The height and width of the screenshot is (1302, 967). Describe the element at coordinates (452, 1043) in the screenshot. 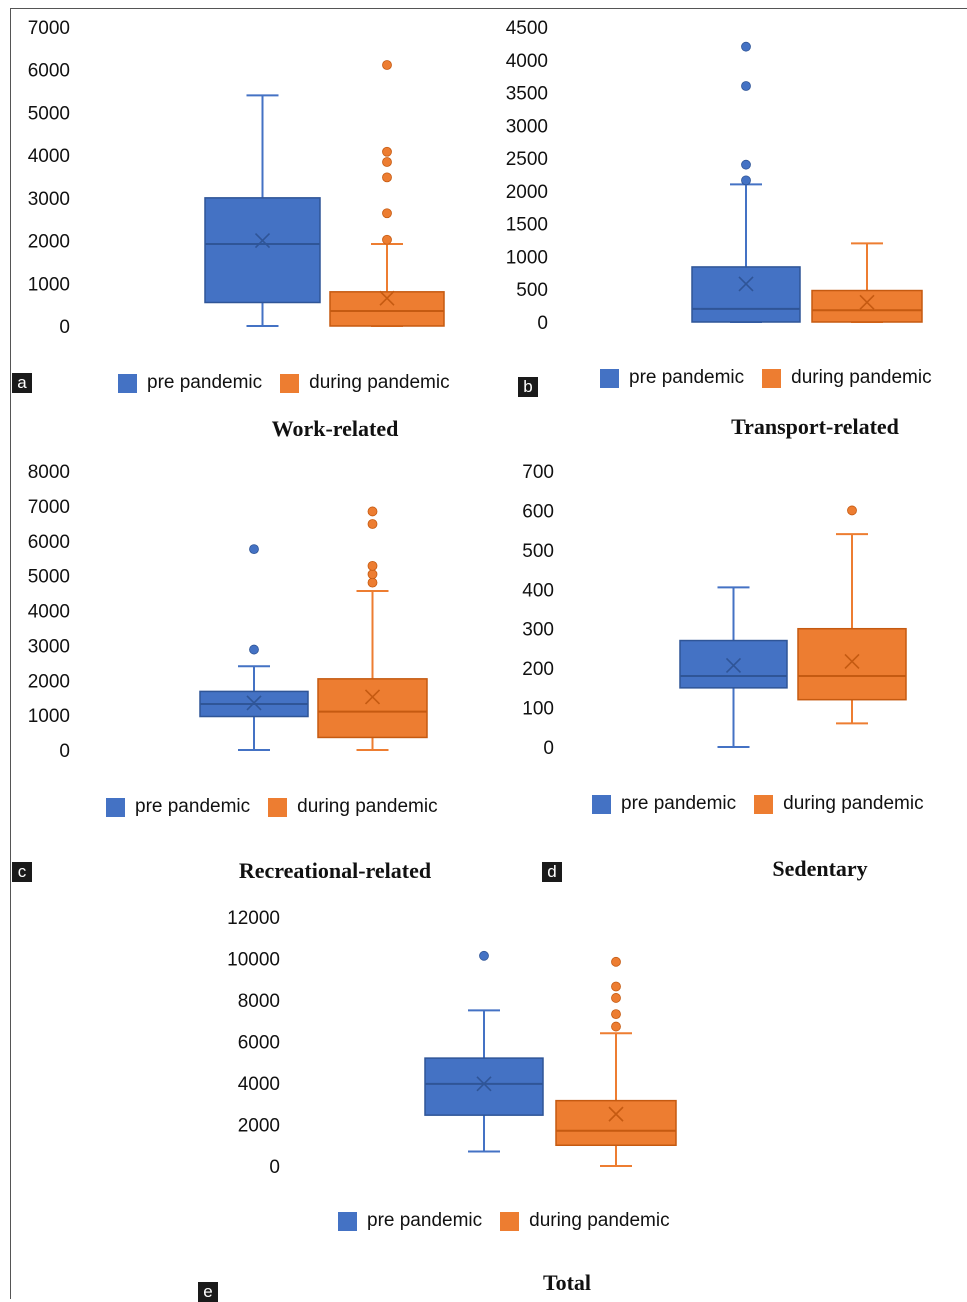

I see `boxplot-total: 0 2000 4000 6000 8000 10000 12000` at that location.